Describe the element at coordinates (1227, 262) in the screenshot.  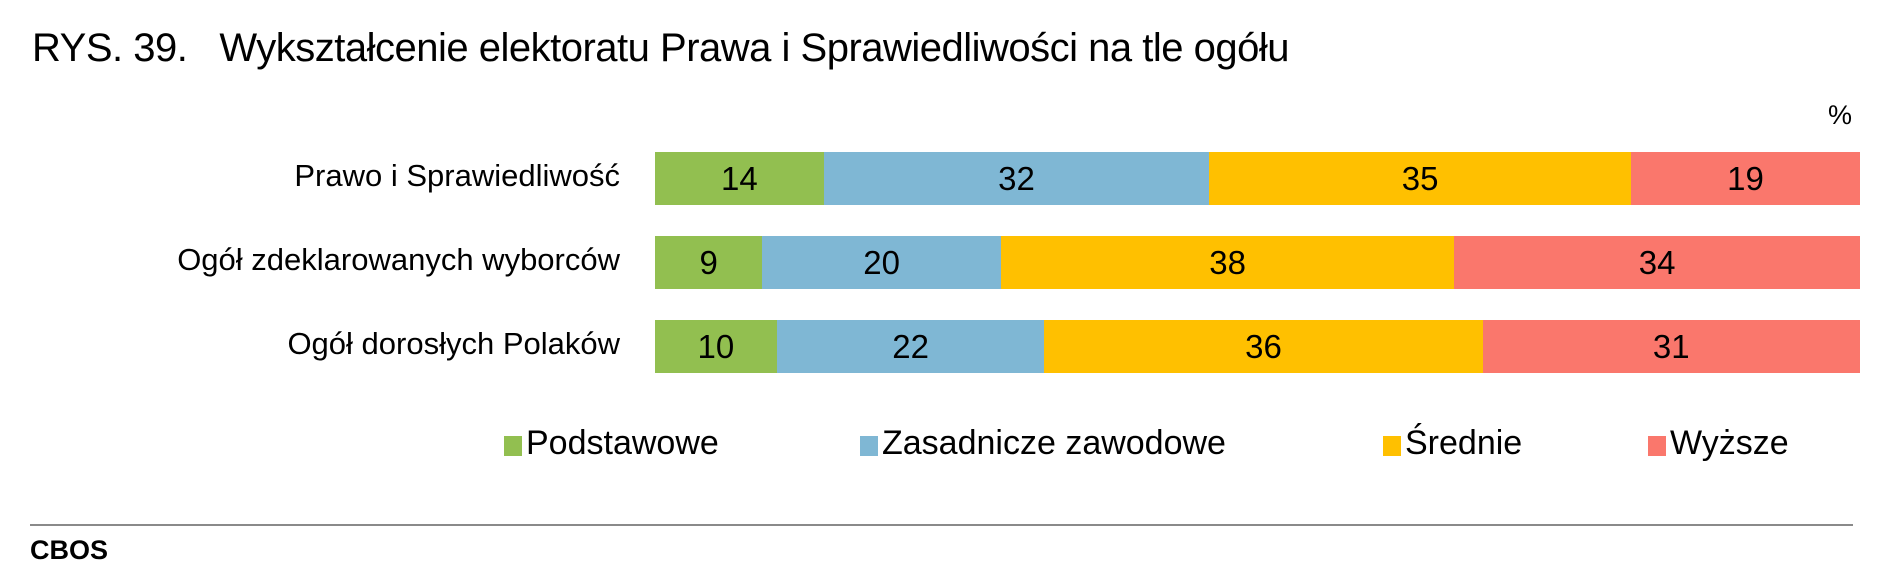
I see `segment-srednie: 38` at that location.